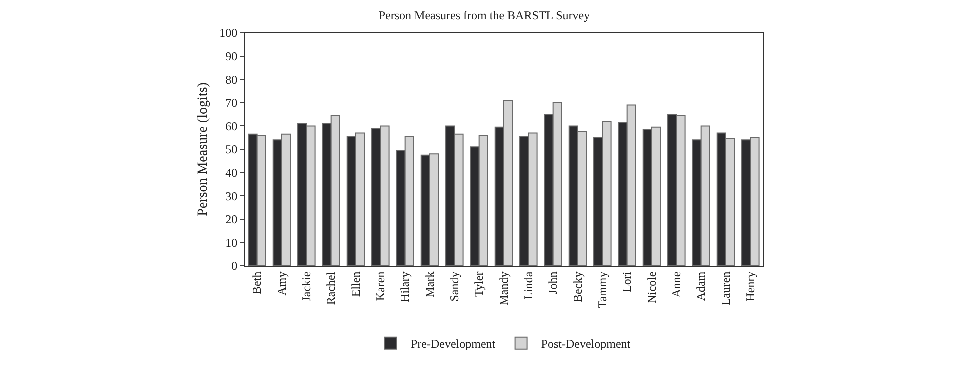 The height and width of the screenshot is (370, 969). What do you see at coordinates (257, 283) in the screenshot?
I see `x-tick-label: Beth` at bounding box center [257, 283].